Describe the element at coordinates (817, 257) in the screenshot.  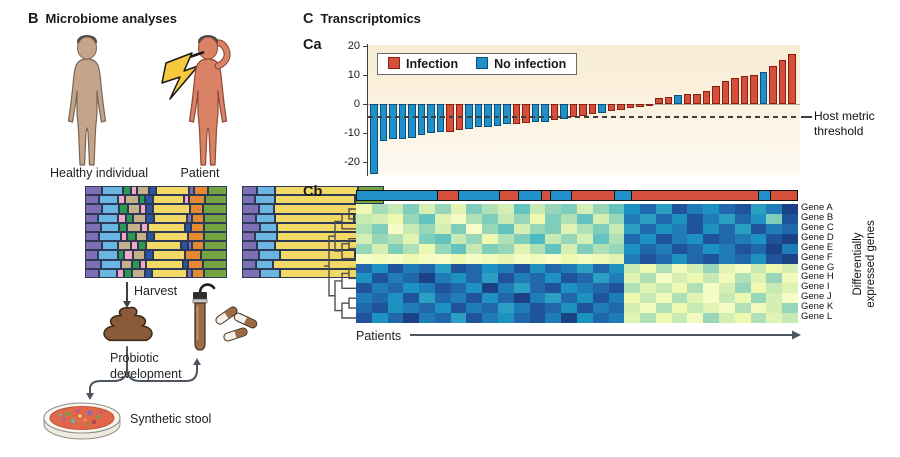
I see `gene-label: Gene F` at that location.